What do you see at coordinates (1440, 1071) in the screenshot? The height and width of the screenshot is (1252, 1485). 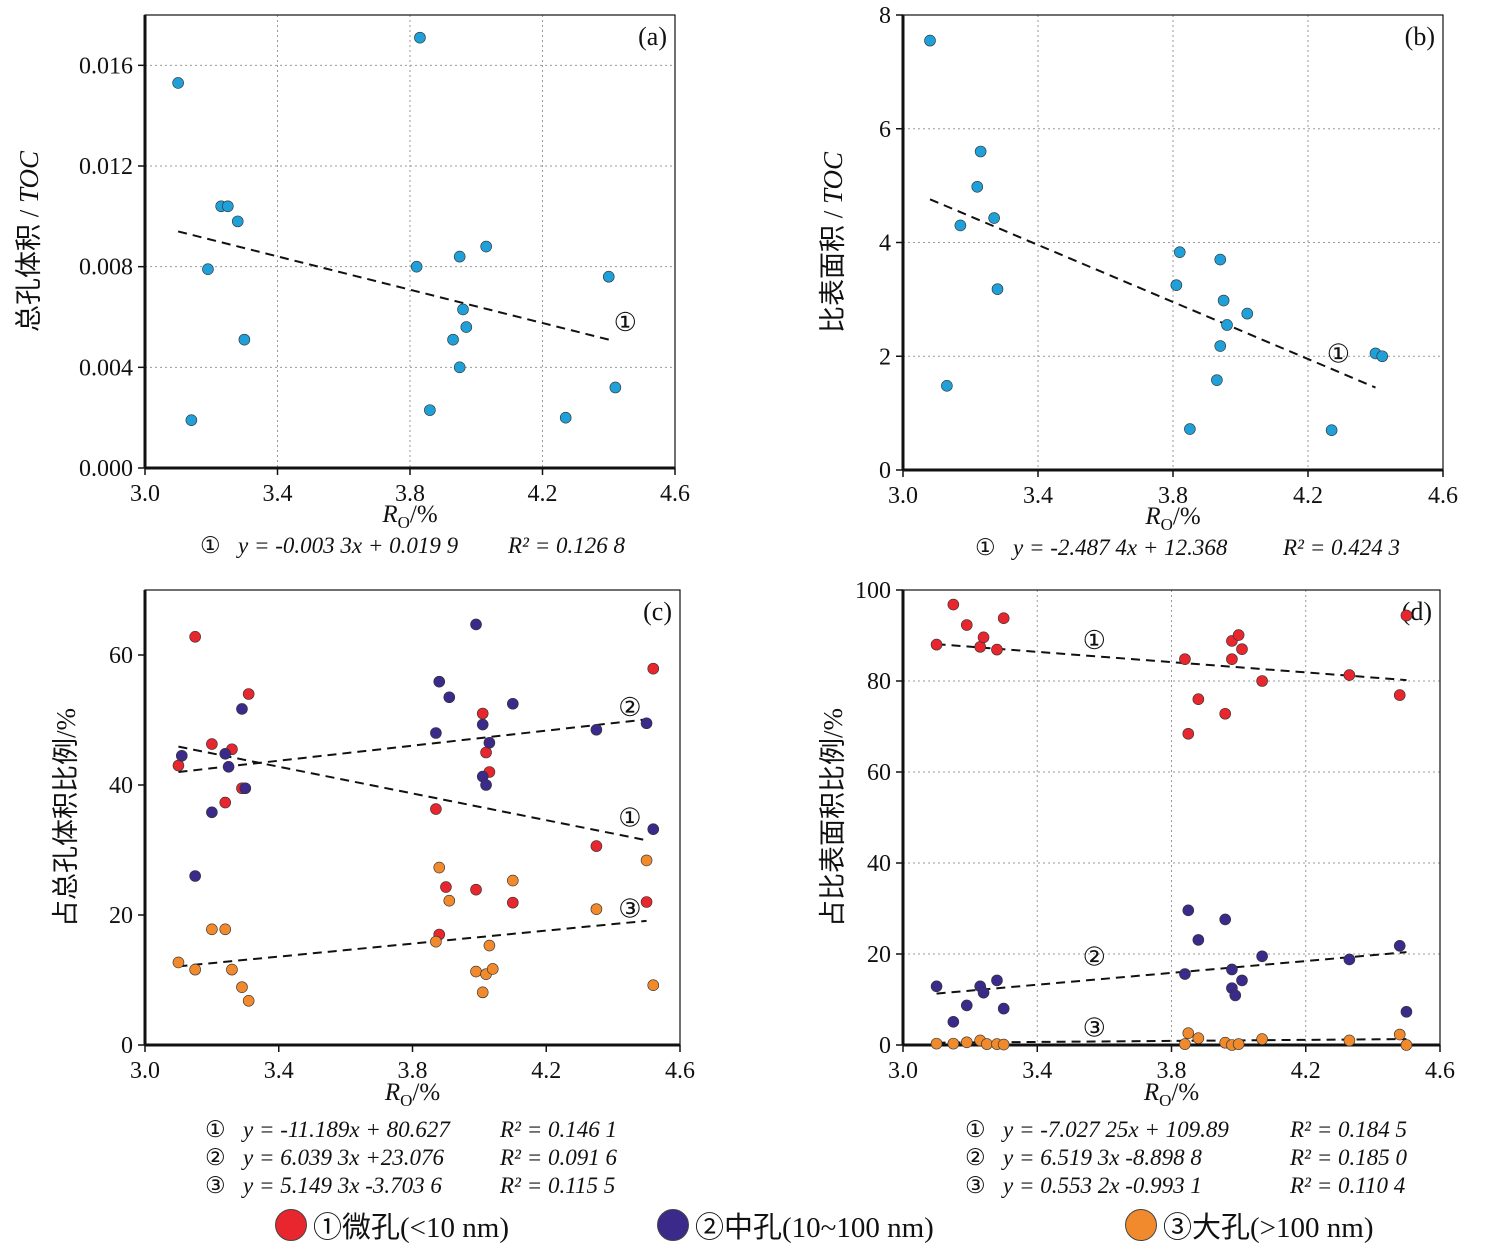 I see `x-tick-label: 4.6` at bounding box center [1440, 1071].